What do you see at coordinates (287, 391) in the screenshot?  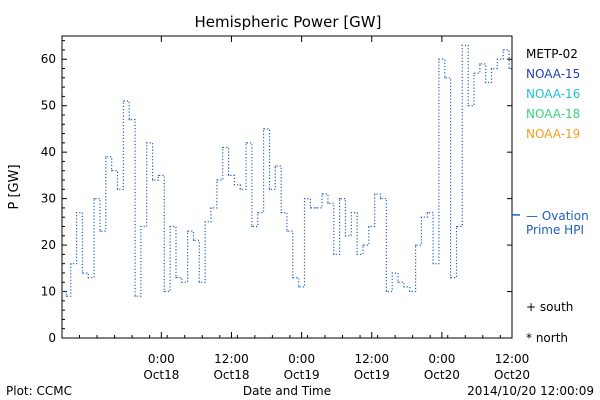 I see `x-axis-label: Date and Time` at bounding box center [287, 391].